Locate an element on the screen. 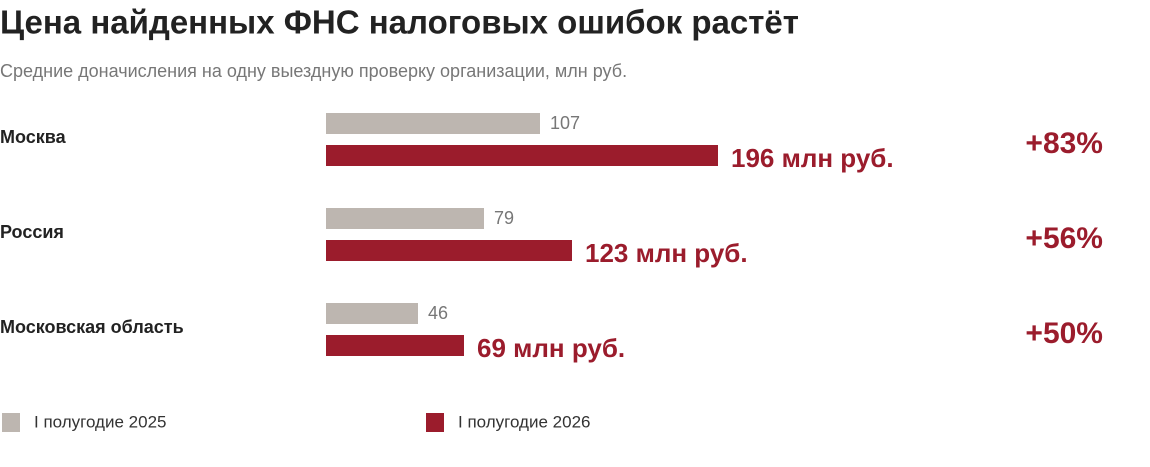 The image size is (1150, 467). category-label: Москва is located at coordinates (33, 137).